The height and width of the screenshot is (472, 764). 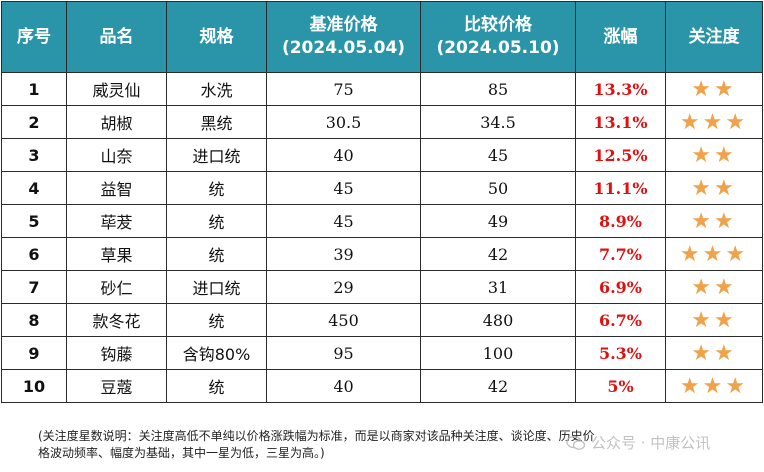 I want to click on column-header: 规格, so click(x=216, y=37).